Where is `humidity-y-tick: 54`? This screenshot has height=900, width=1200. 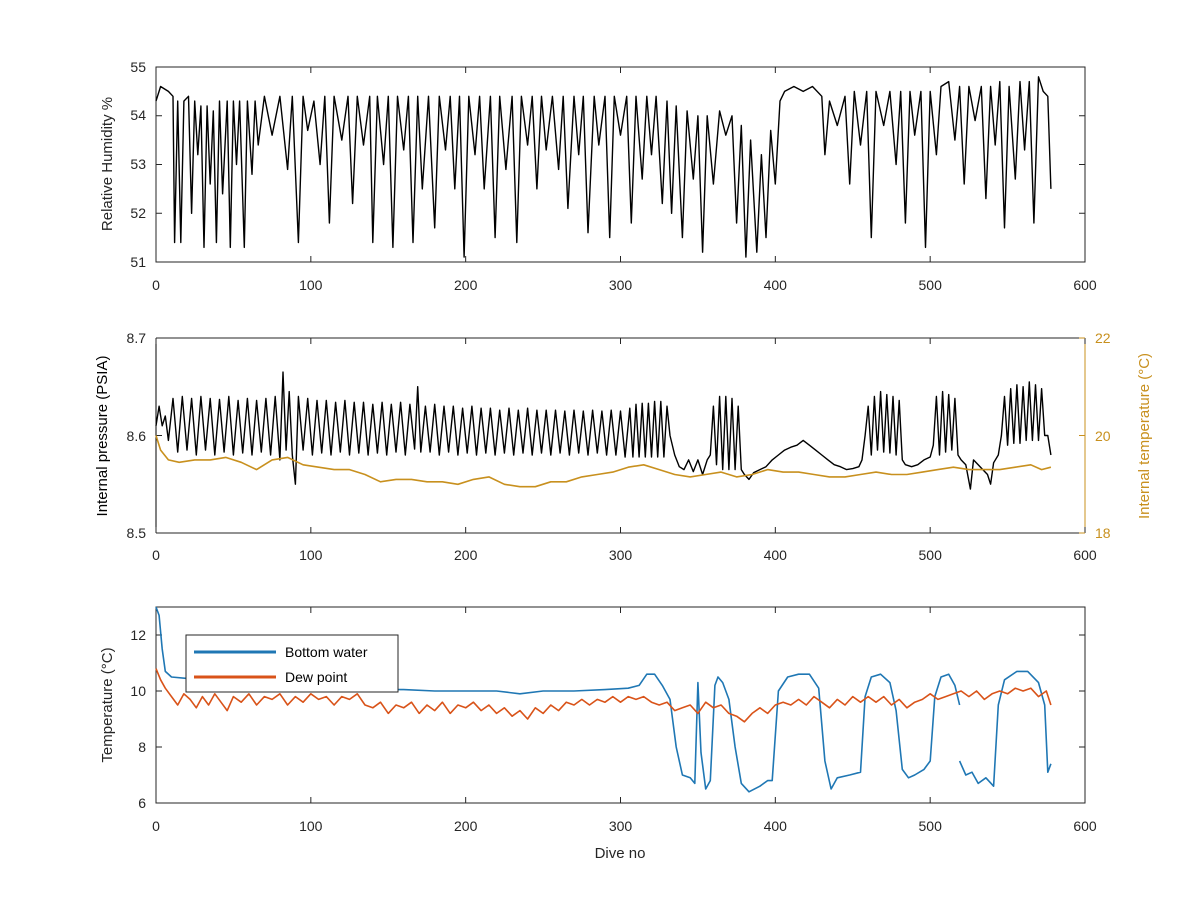 humidity-y-tick: 54 is located at coordinates (138, 115).